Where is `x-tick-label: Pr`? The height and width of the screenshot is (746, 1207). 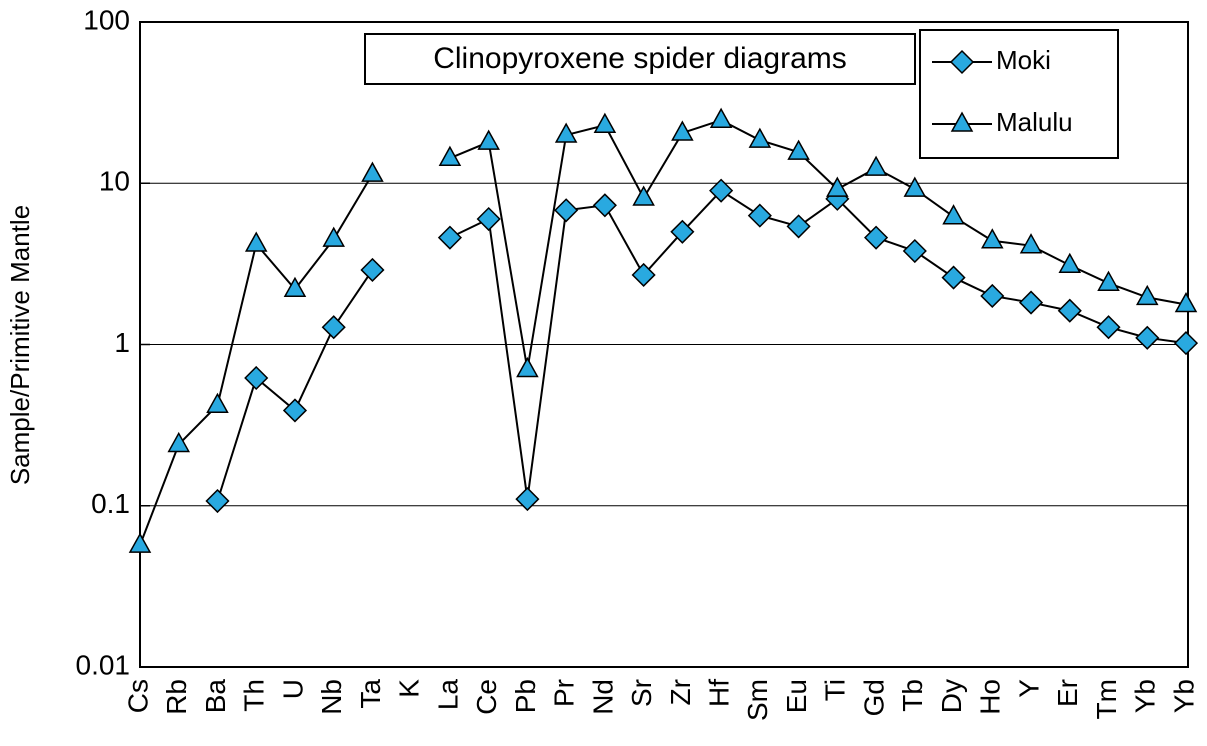
x-tick-label: Pr is located at coordinates (564, 693).